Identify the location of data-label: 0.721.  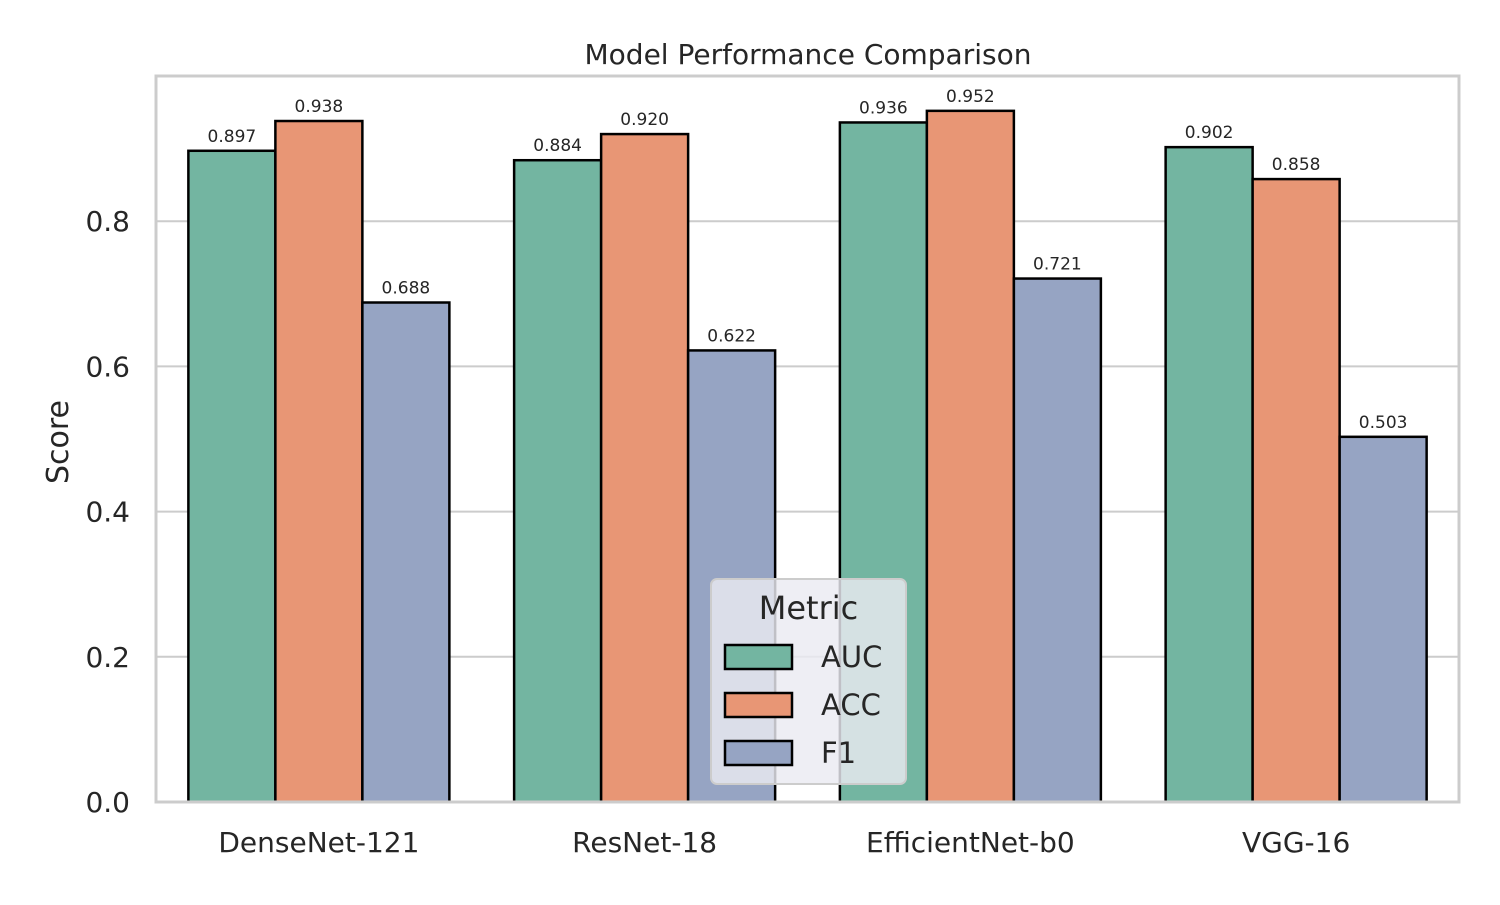
(1057, 265).